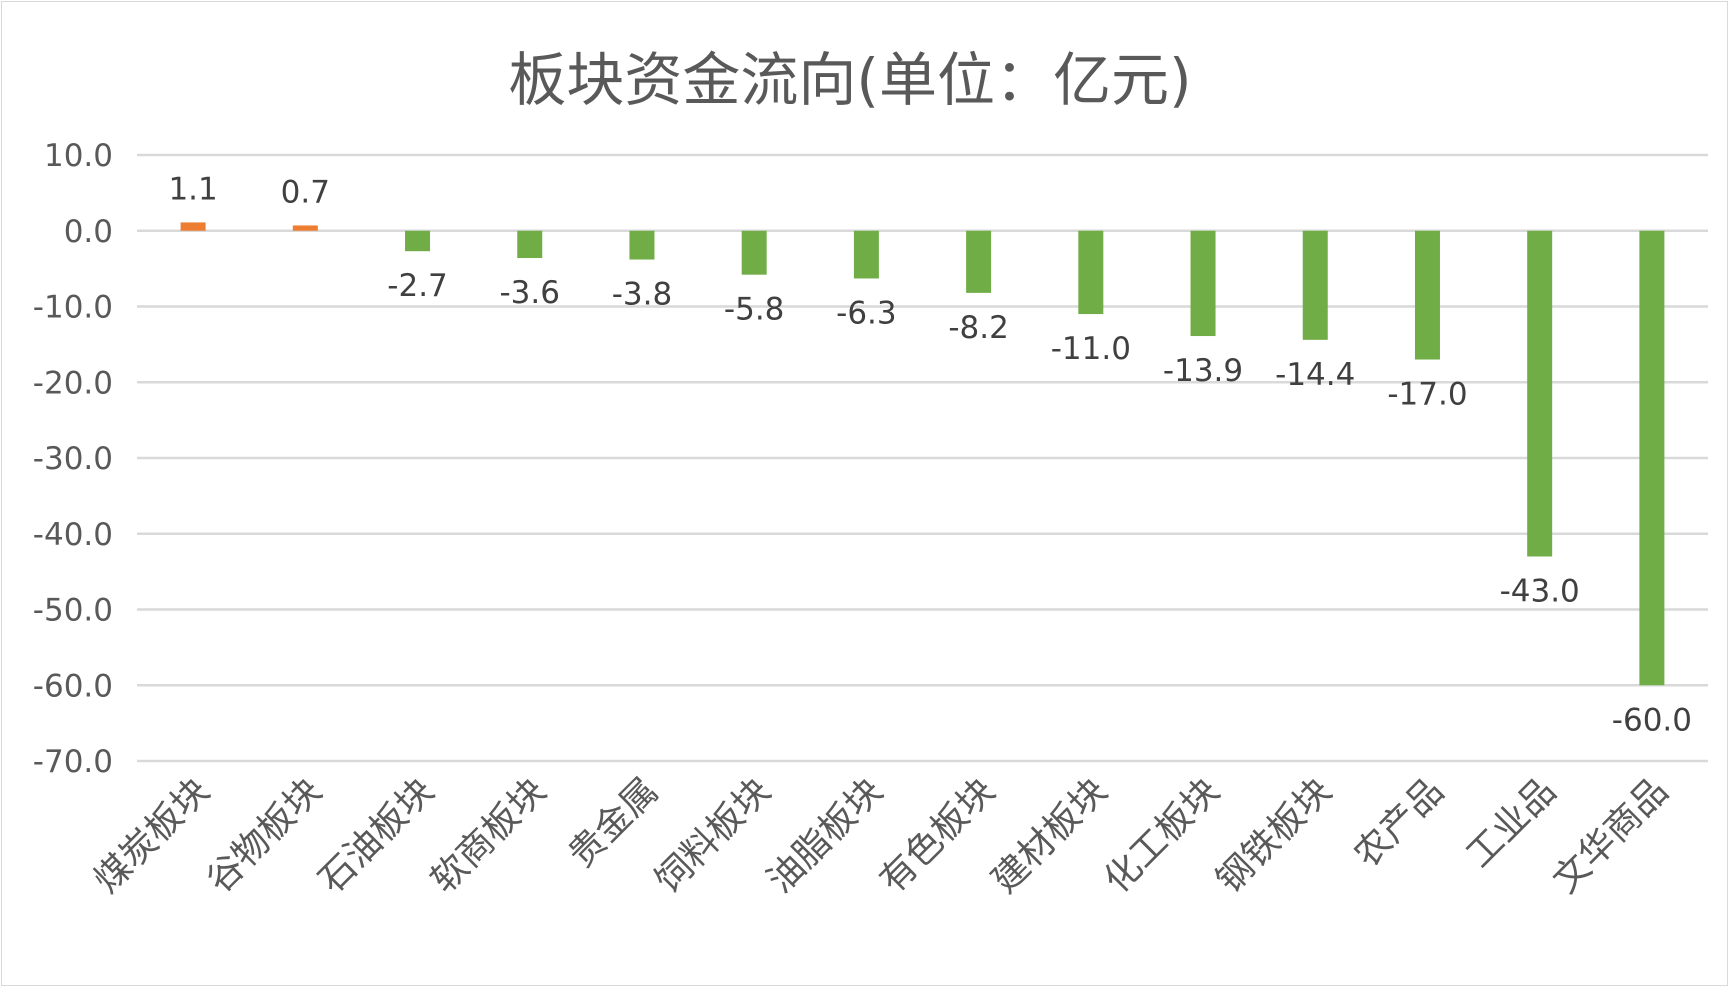  I want to click on x-category-label: 建材板块, so click(1049, 835).